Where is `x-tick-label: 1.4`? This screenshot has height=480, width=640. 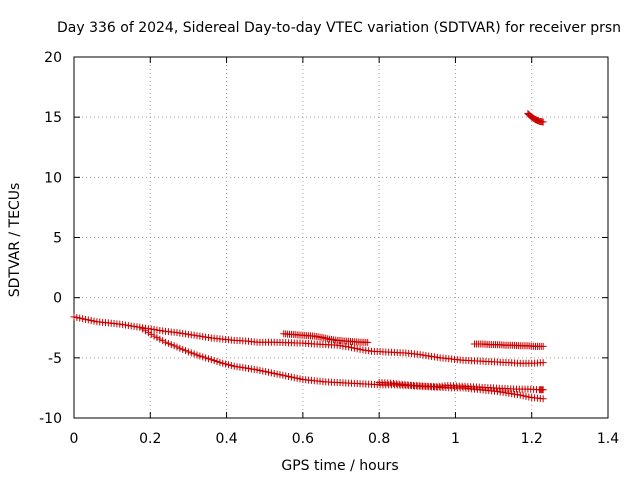
x-tick-label: 1.4 is located at coordinates (608, 439).